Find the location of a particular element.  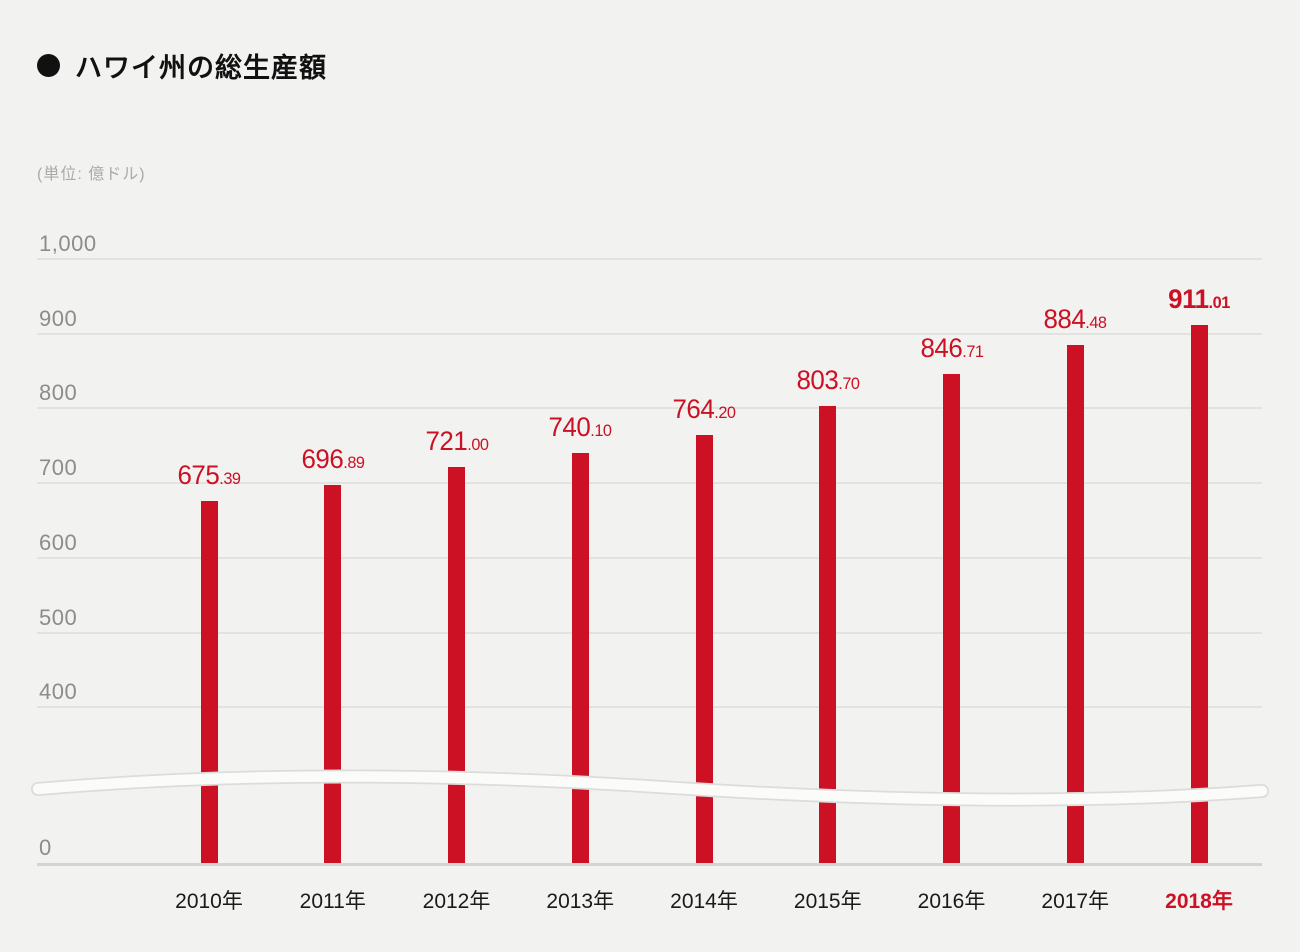

value-decimal-part: .10 is located at coordinates (601, 431).